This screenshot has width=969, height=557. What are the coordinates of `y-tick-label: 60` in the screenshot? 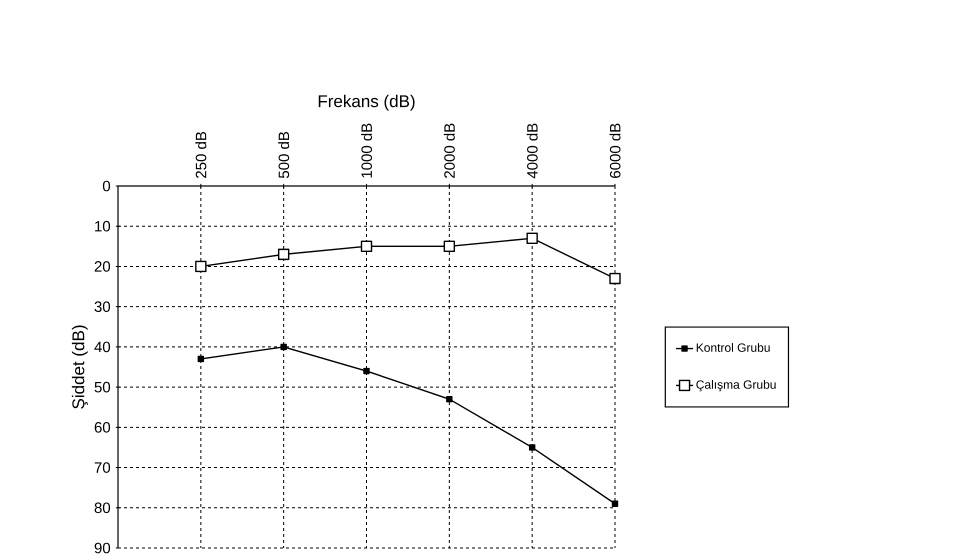 It's located at (102, 427).